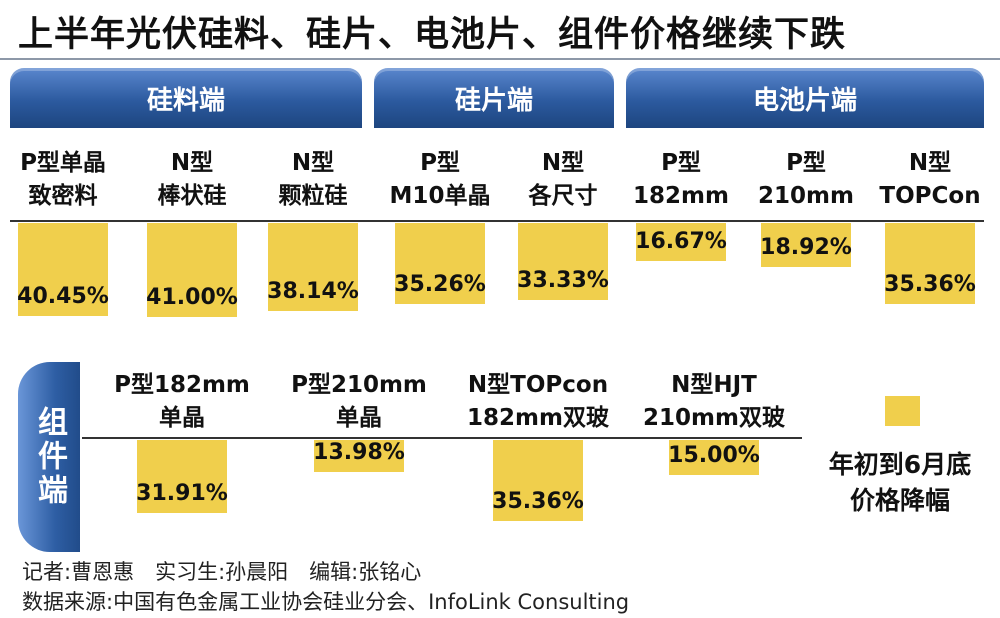 Image resolution: width=1000 pixels, height=618 pixels. What do you see at coordinates (186, 98) in the screenshot?
I see `category-header-silicon-material: 硅料端` at bounding box center [186, 98].